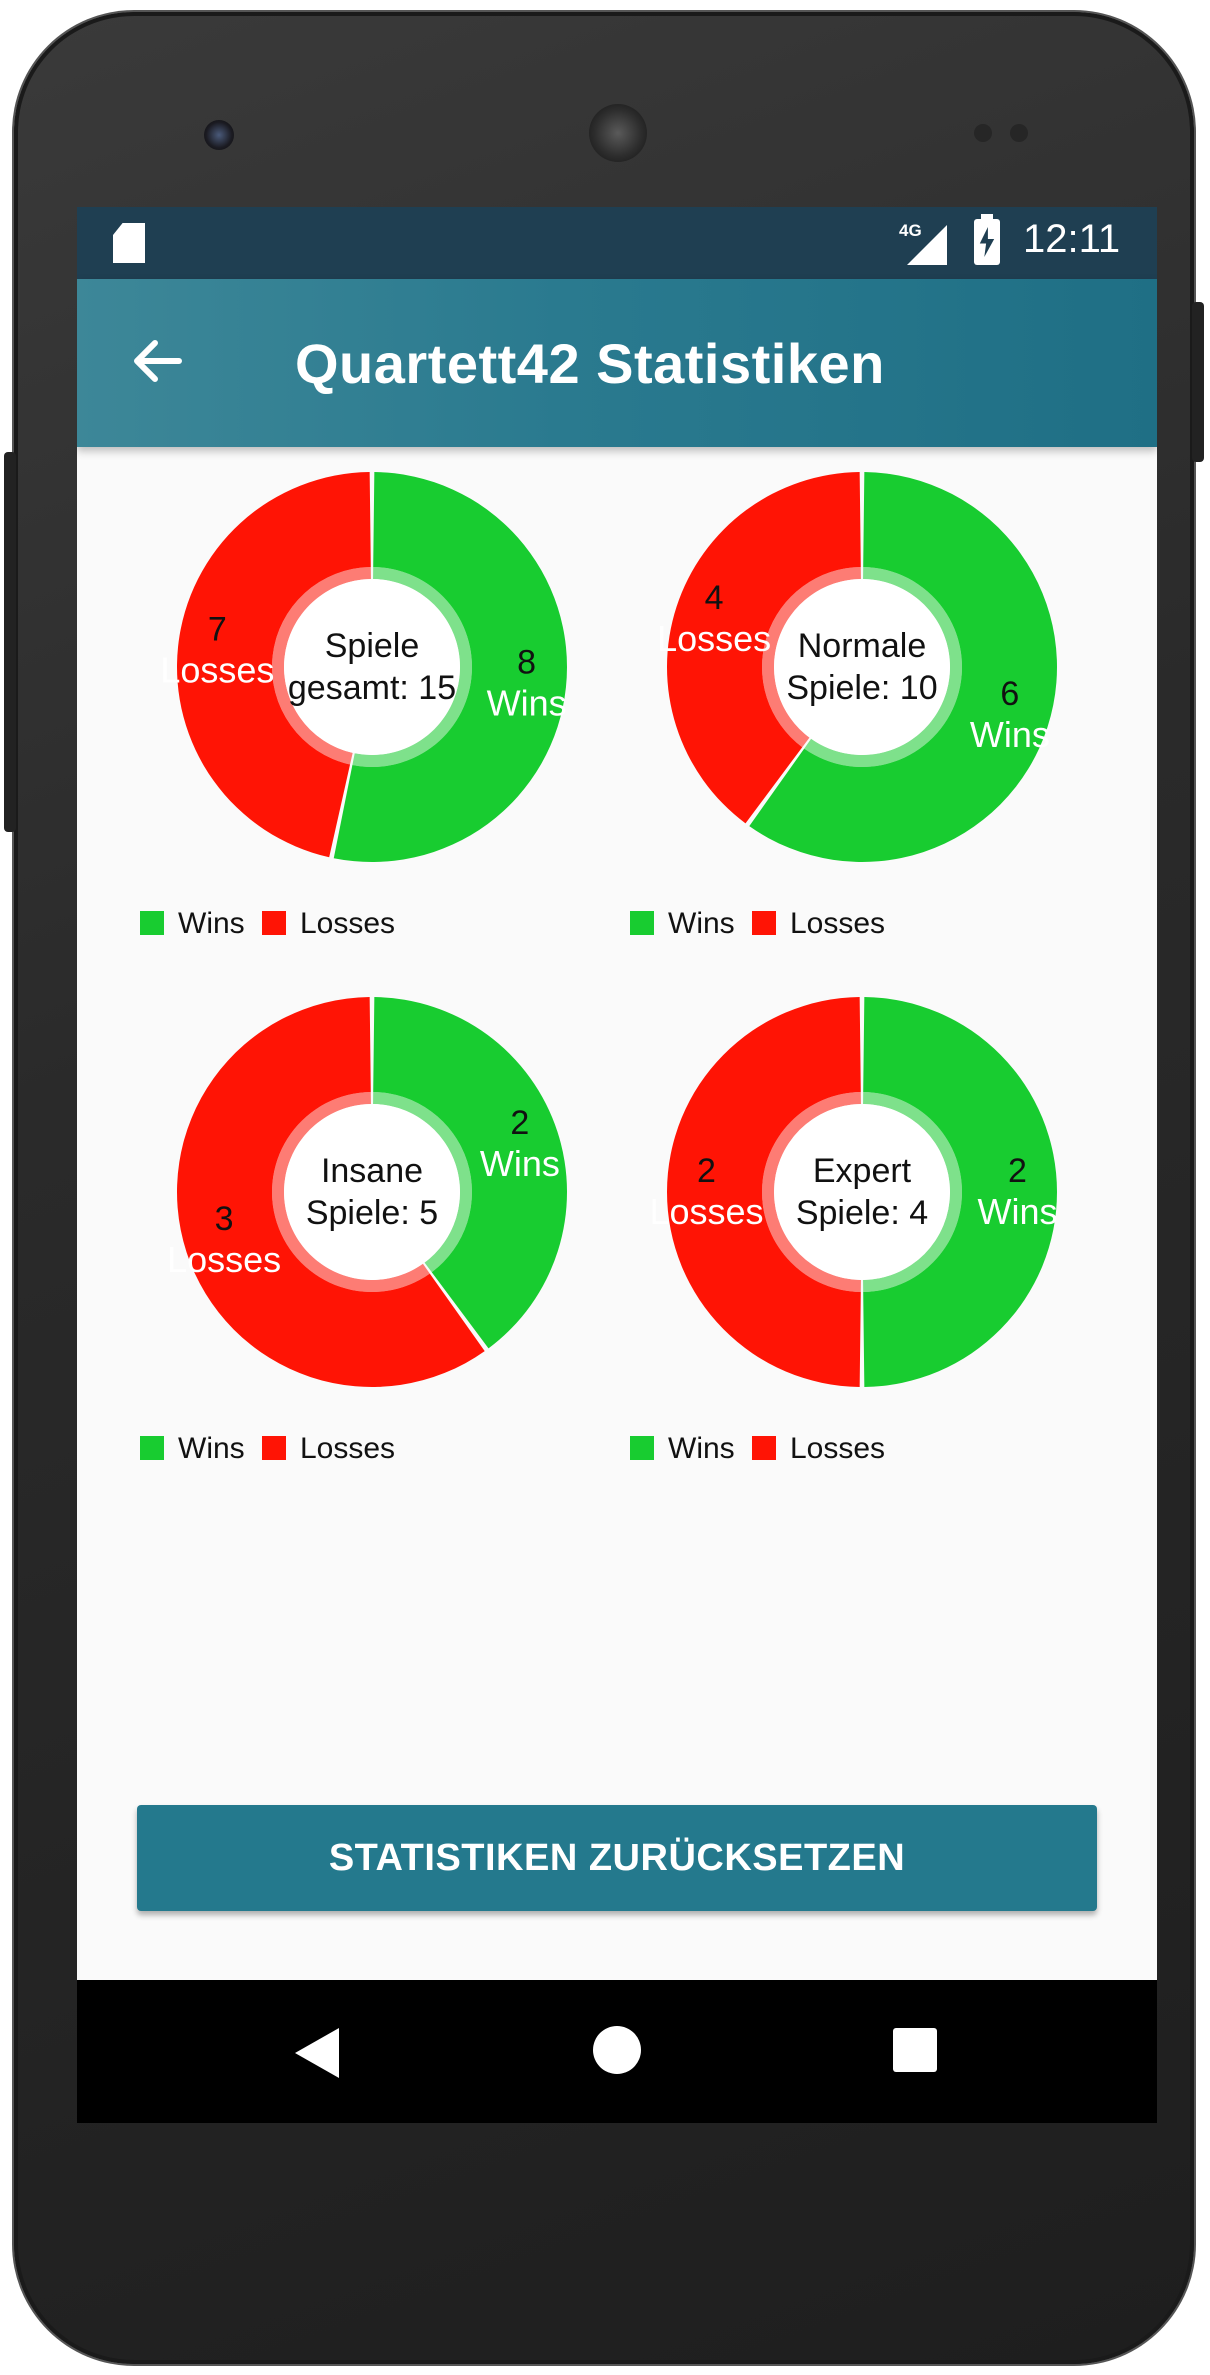 The image size is (1210, 2375). I want to click on nav-recents-icon, so click(915, 2050).